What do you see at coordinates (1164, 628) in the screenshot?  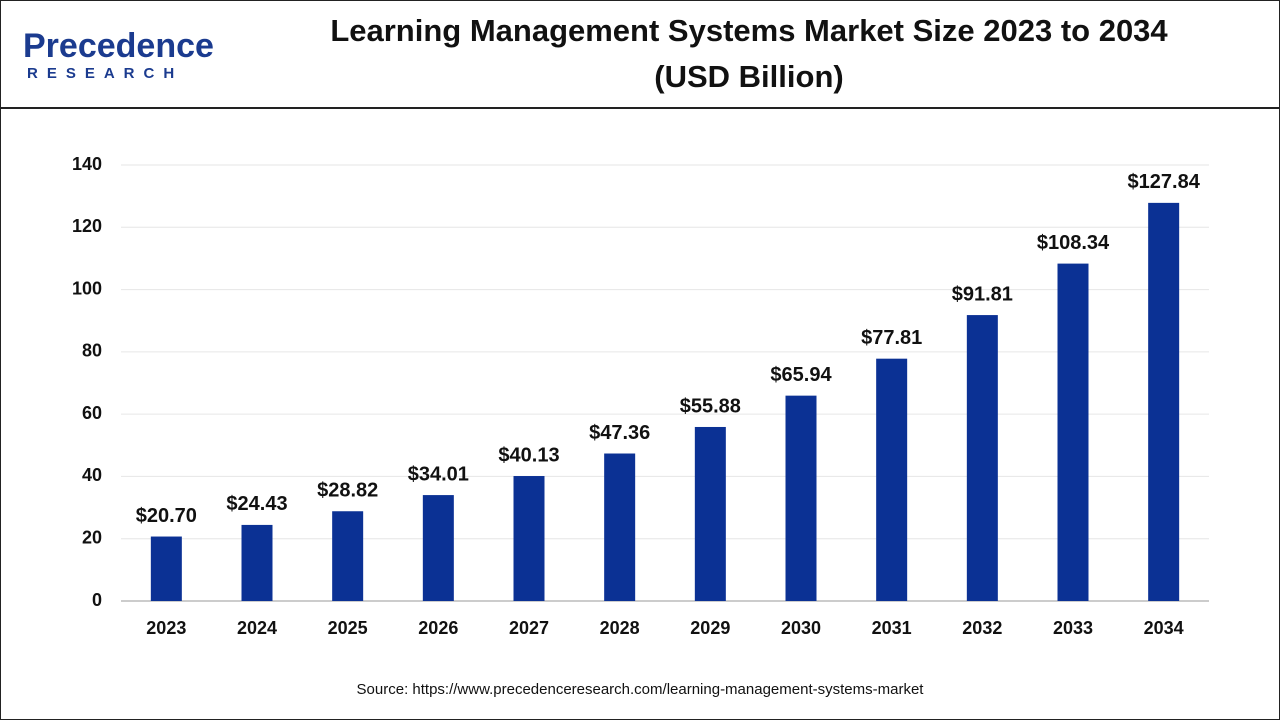 I see `x-tick-label: 2034` at bounding box center [1164, 628].